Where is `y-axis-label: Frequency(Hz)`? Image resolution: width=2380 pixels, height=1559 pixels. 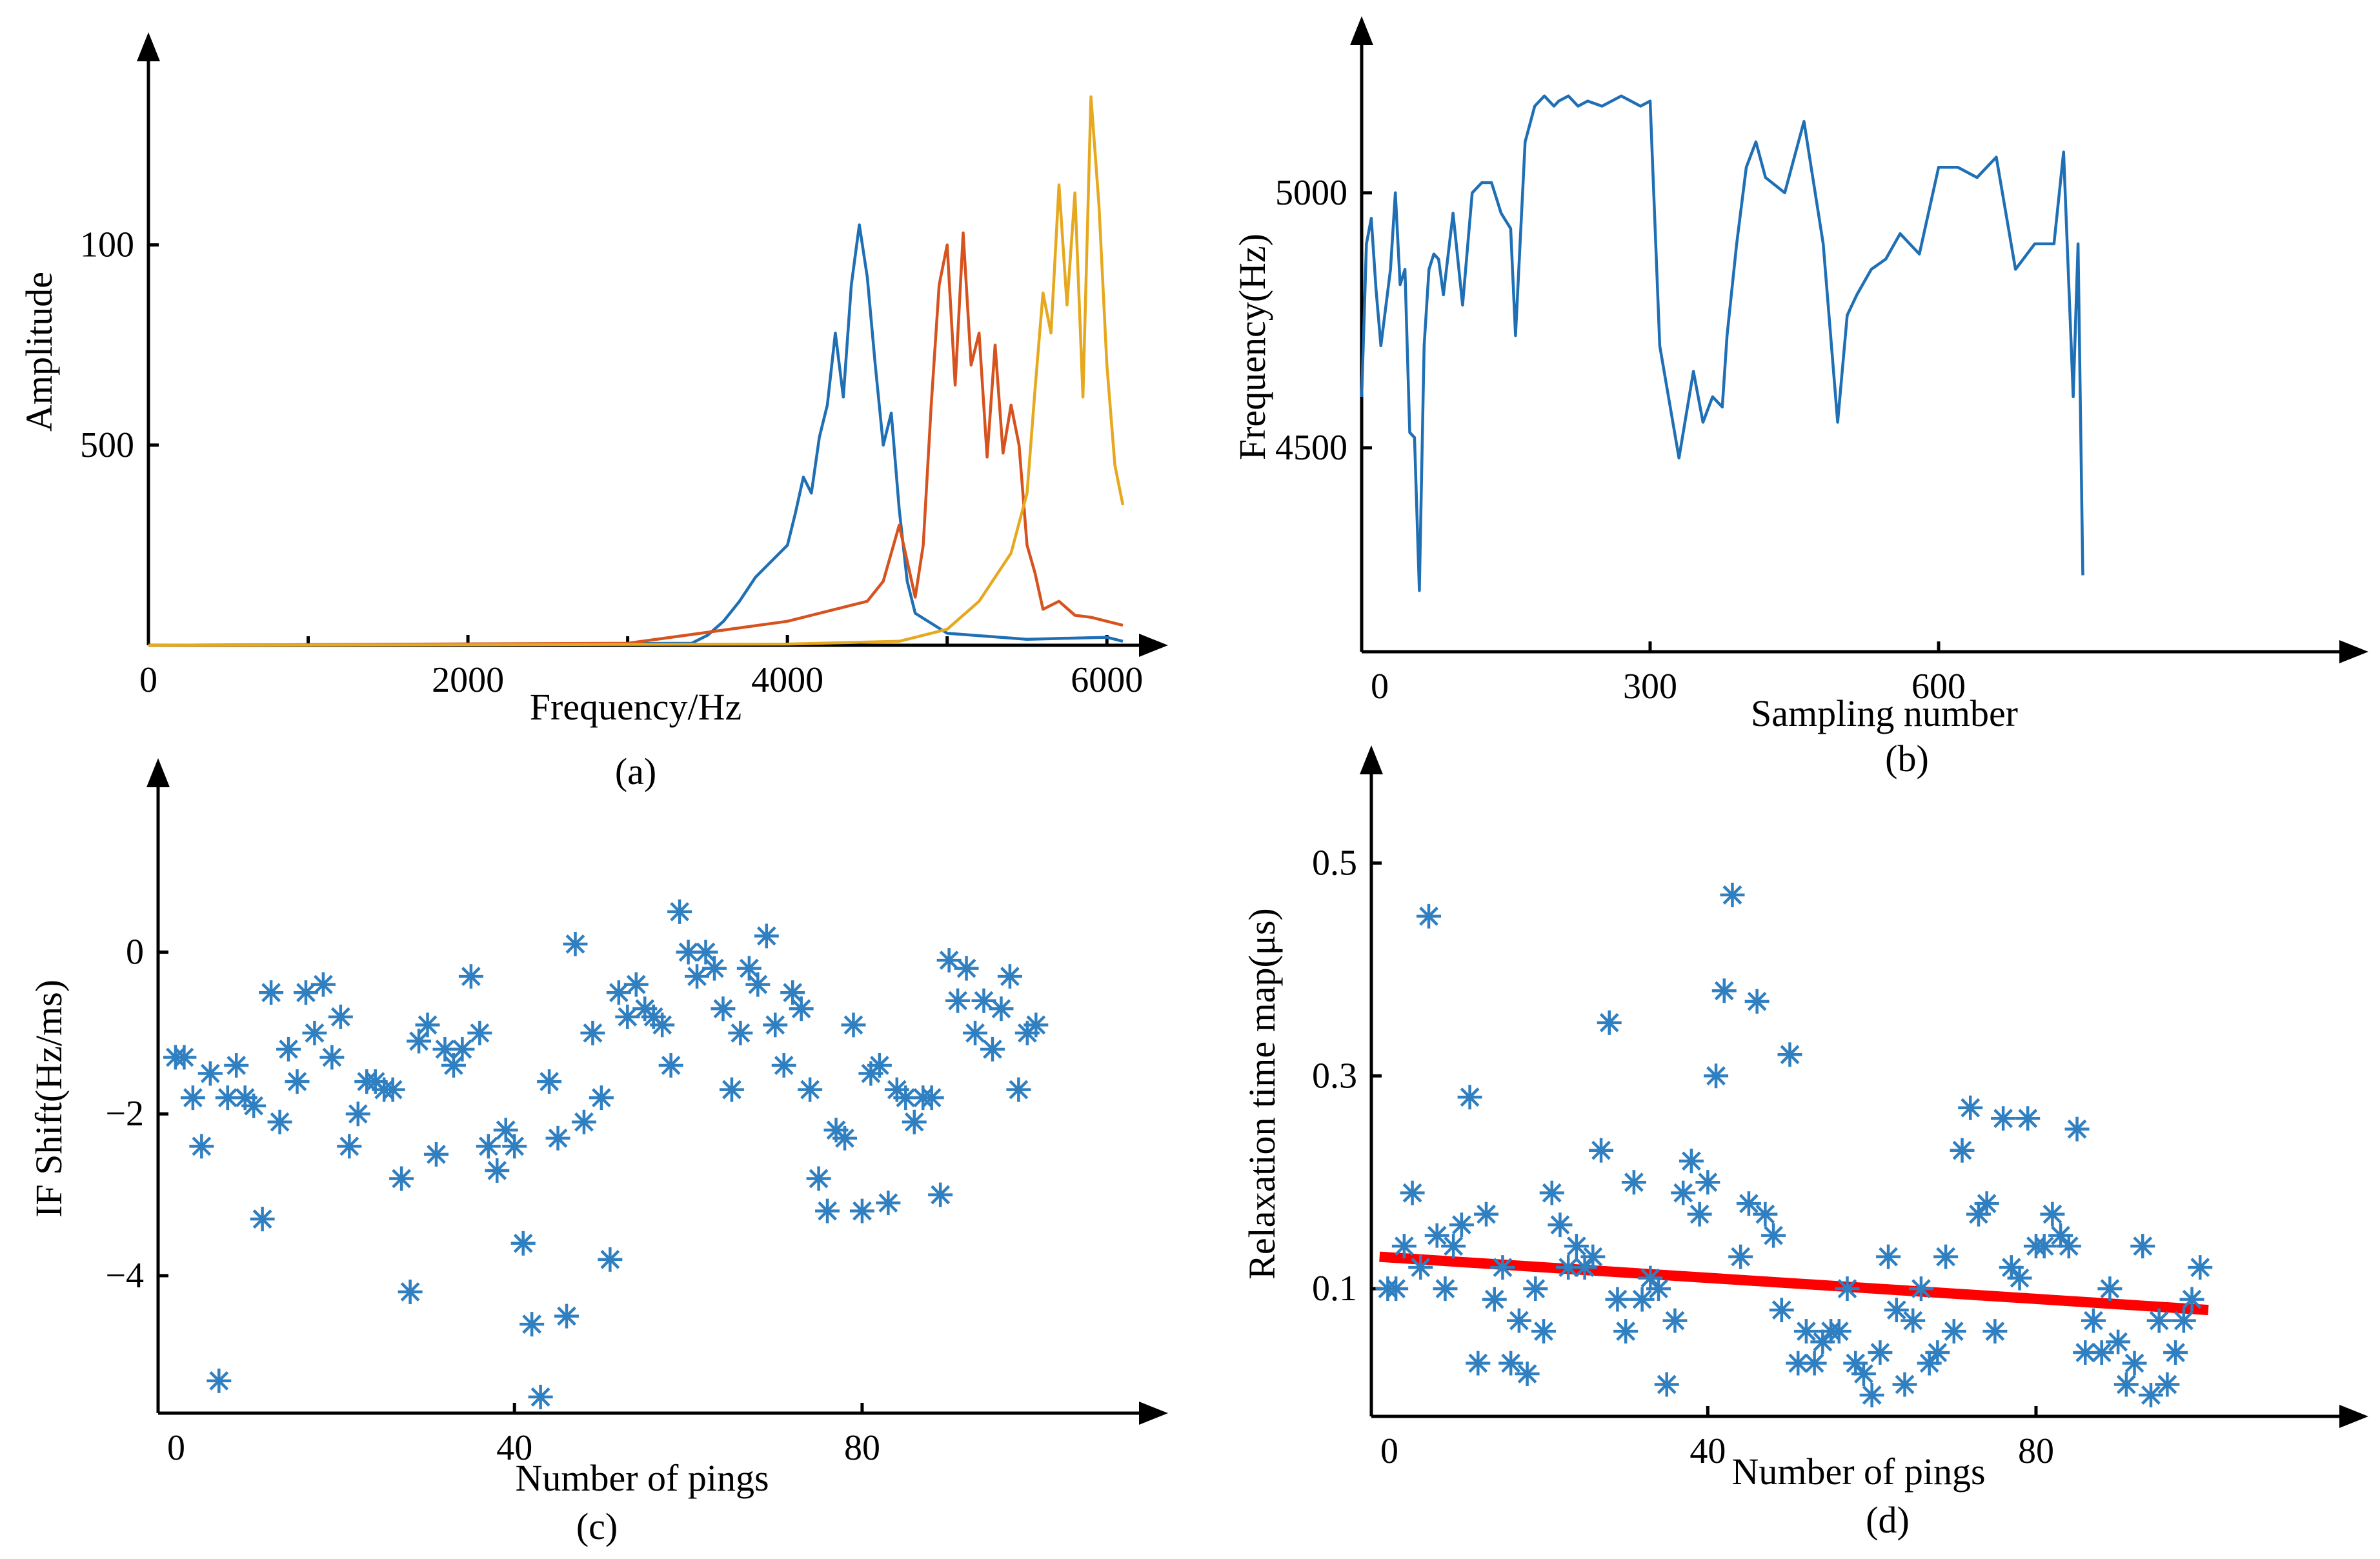
y-axis-label: Frequency(Hz) is located at coordinates (1252, 347).